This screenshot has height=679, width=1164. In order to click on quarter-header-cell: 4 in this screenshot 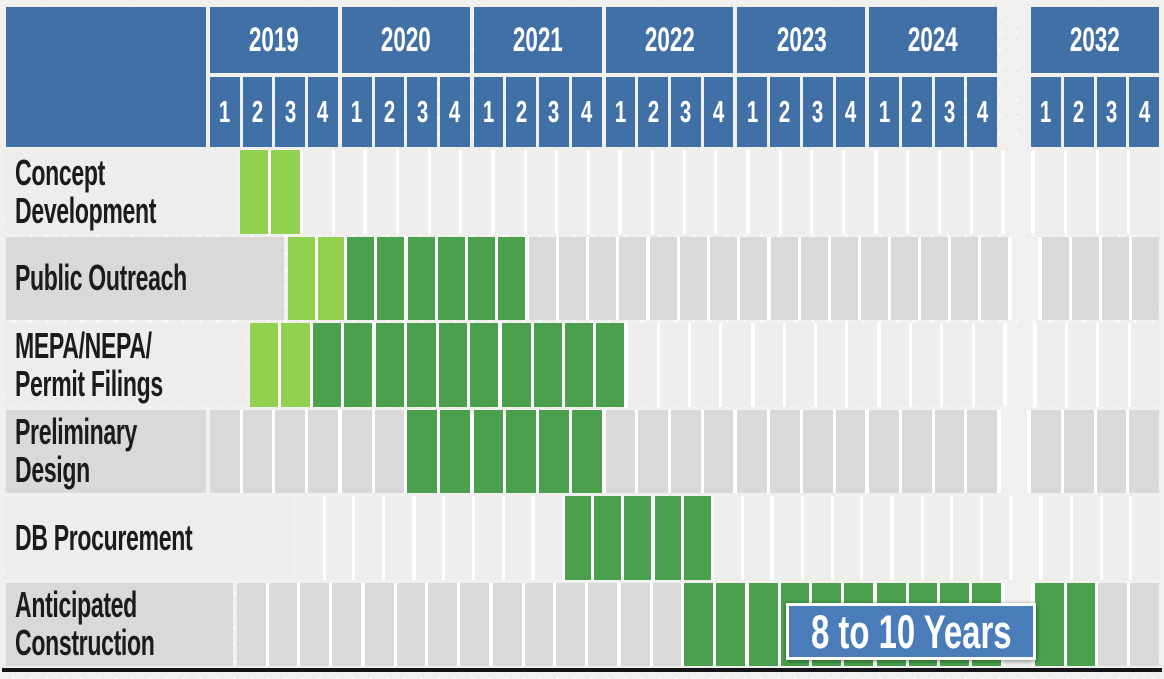, I will do `click(850, 112)`.